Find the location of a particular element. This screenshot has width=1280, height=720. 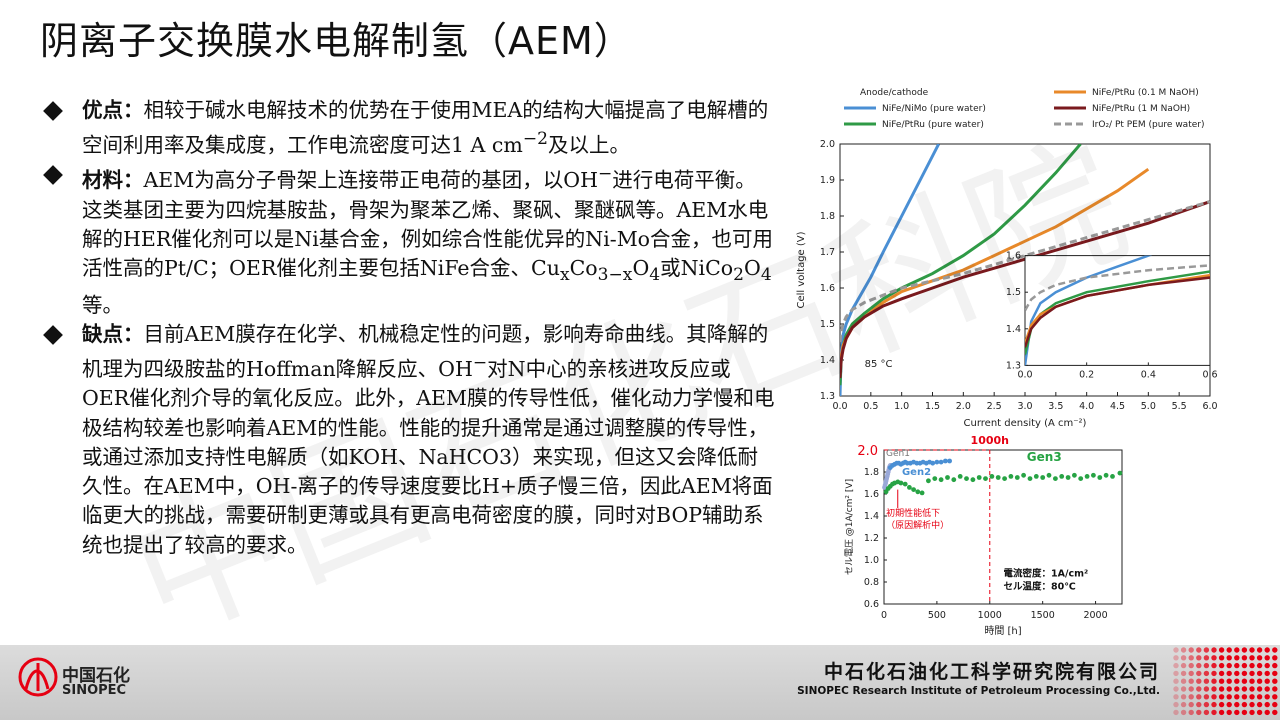

inset-x-tick-label: 0.0 is located at coordinates (1024, 374).